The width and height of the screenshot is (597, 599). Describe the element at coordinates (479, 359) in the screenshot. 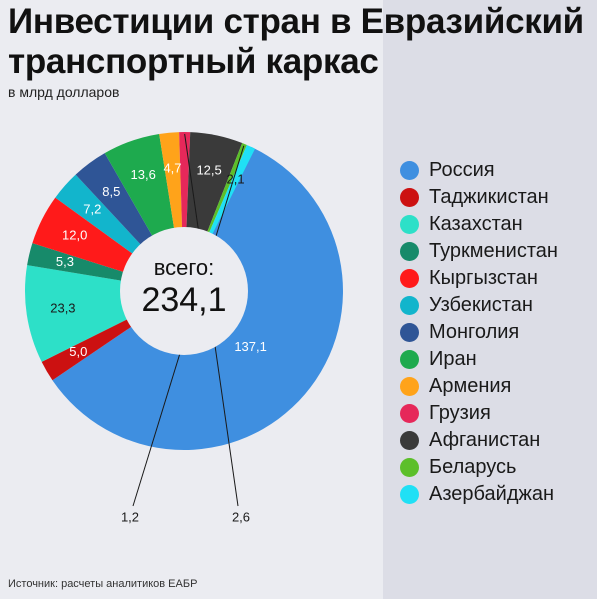

I see `legend-item-7: Иран` at that location.